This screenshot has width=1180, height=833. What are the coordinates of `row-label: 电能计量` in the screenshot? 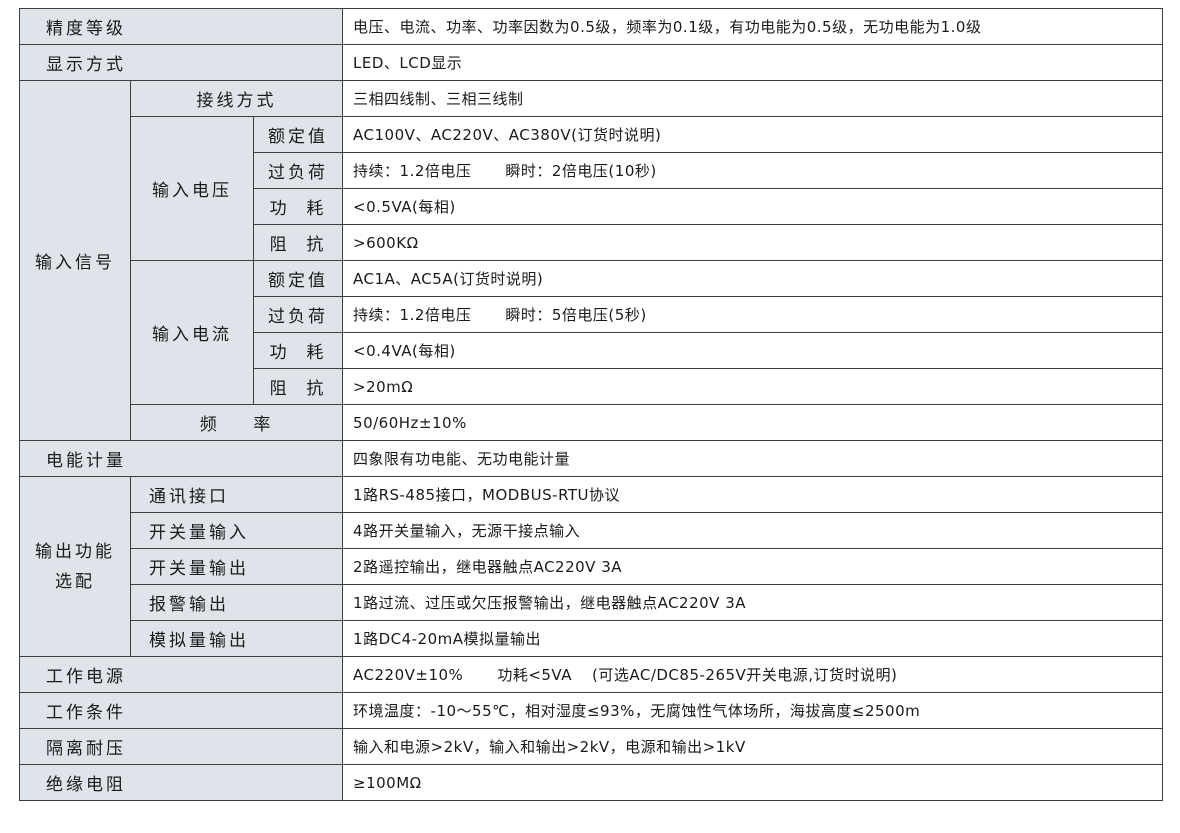 It's located at (181, 458).